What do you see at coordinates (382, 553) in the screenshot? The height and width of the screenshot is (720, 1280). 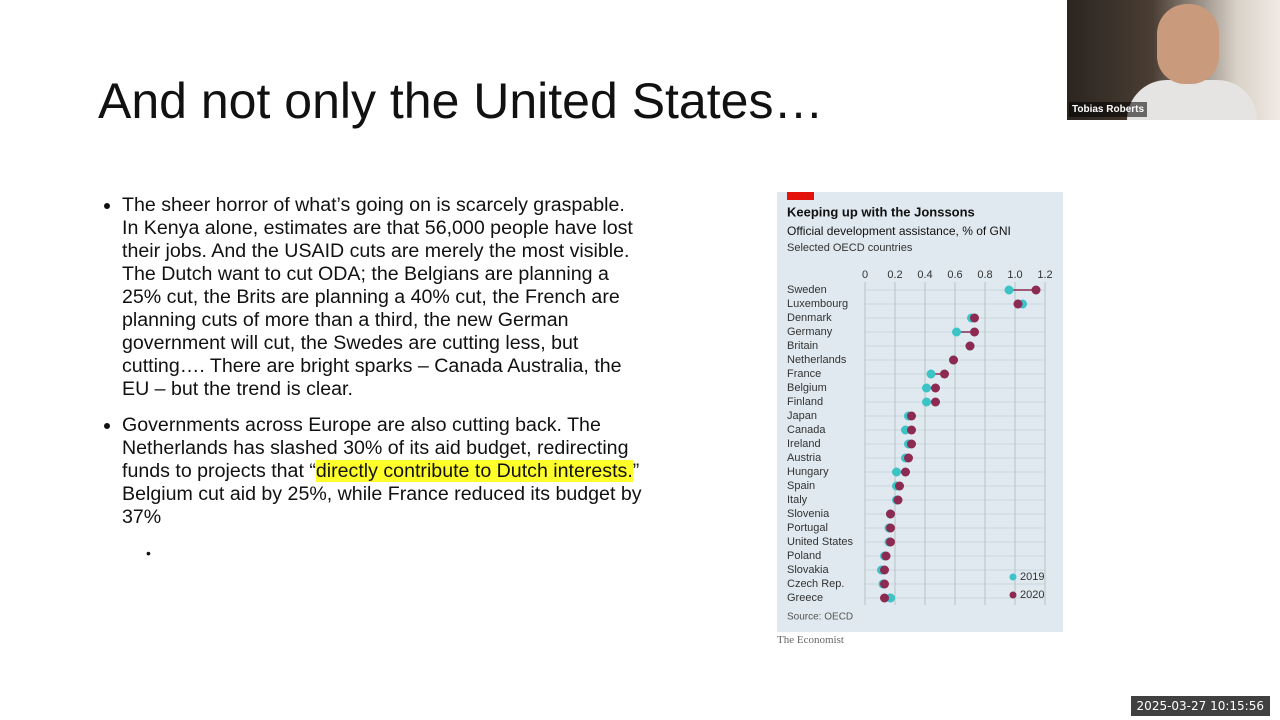 I see `empty-sub-bullet` at bounding box center [382, 553].